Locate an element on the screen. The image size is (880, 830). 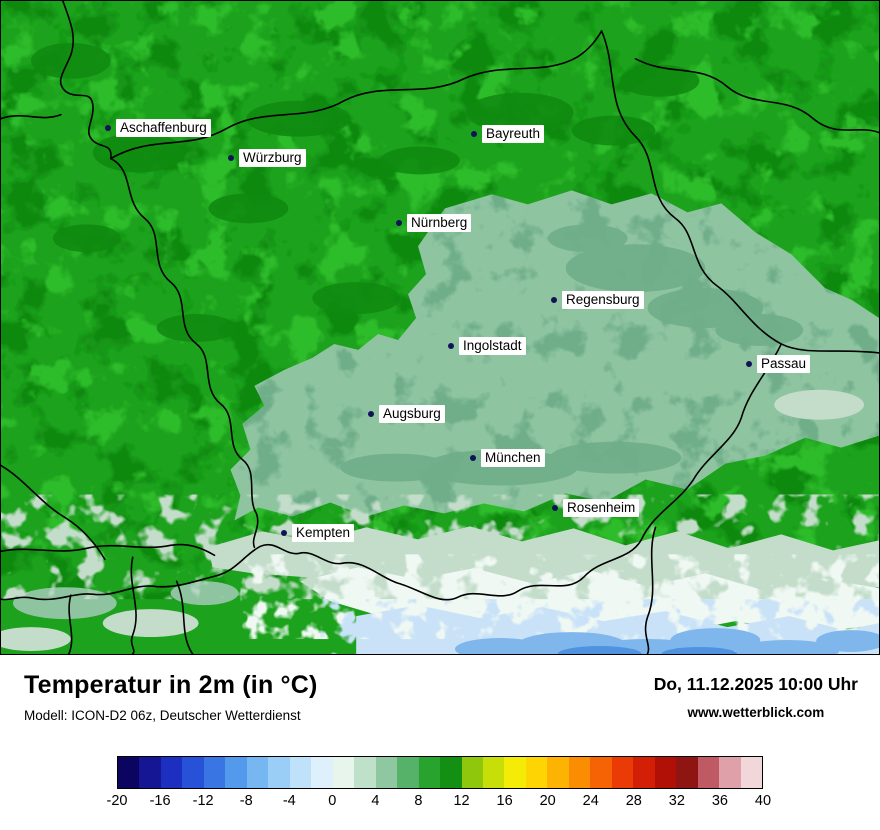
legend-tick-label: 40 is located at coordinates (763, 801).